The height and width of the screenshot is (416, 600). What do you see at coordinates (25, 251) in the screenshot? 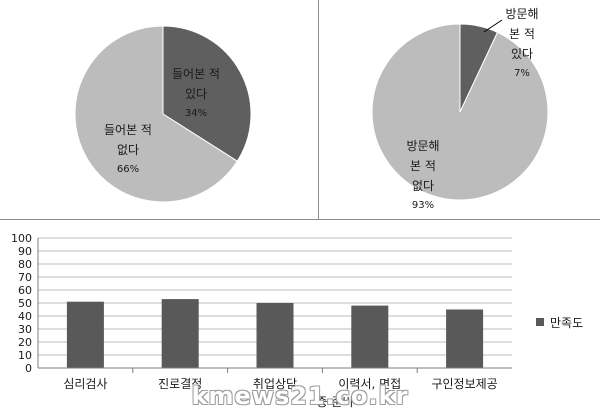
I see `y-tick-label: 90` at bounding box center [25, 251].